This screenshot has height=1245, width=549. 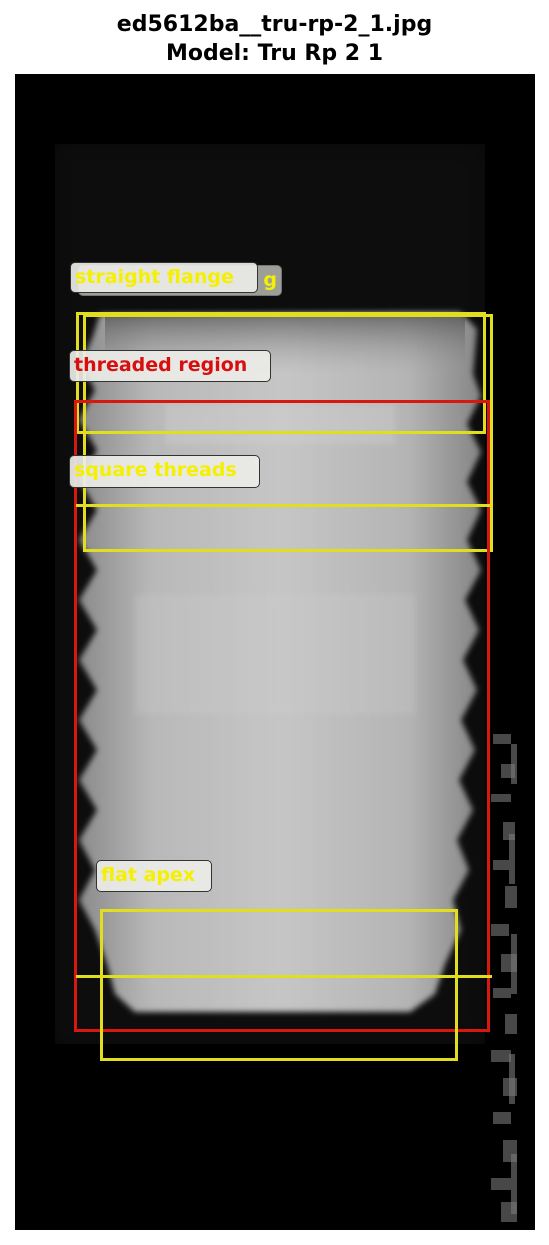 I want to click on label-square-threads: square threads, so click(x=164, y=471).